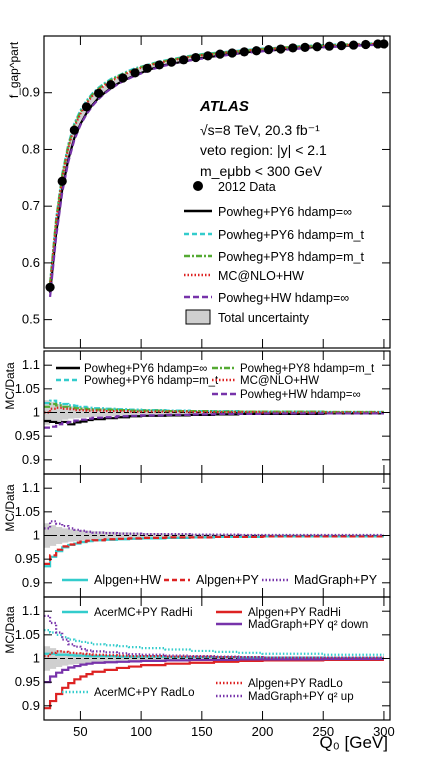 This screenshot has width=432, height=758. Describe the element at coordinates (10, 630) in the screenshot. I see `ratio3-y-axis-label: MC/Data` at that location.